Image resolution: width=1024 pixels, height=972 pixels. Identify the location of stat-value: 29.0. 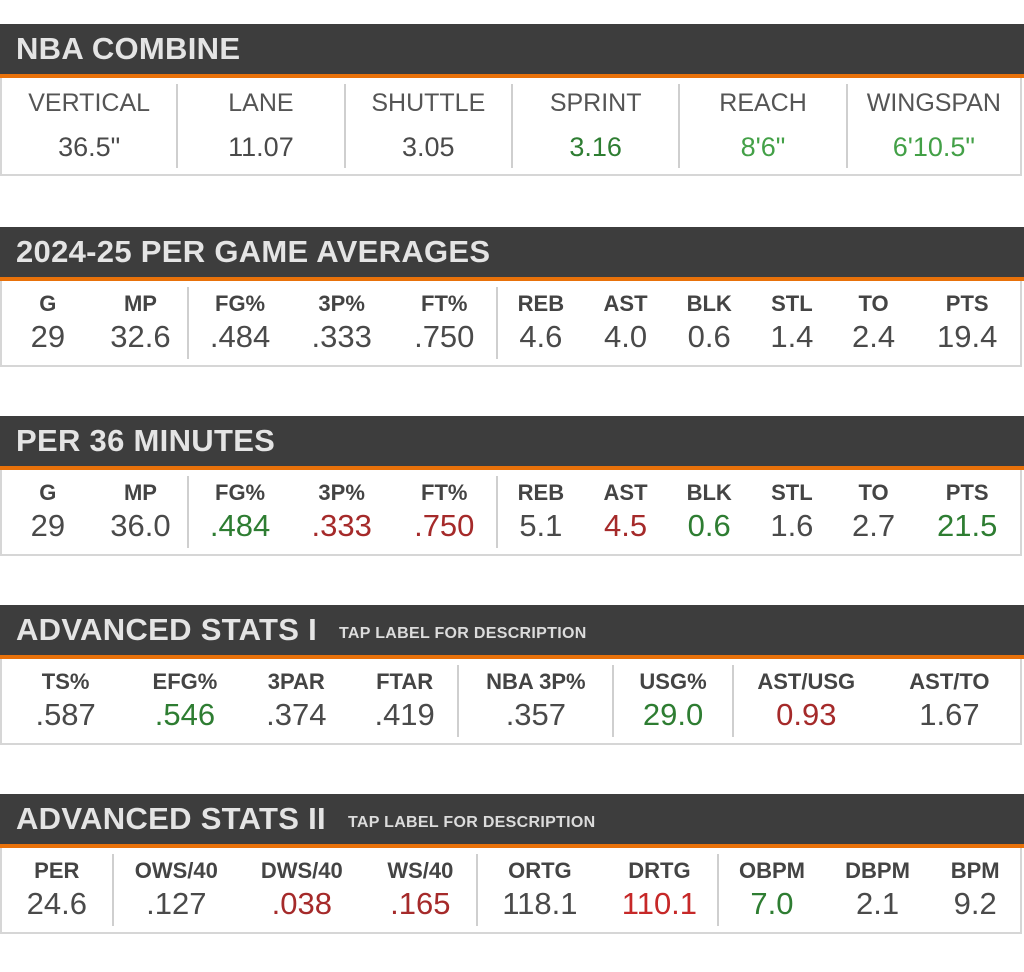
(673, 714).